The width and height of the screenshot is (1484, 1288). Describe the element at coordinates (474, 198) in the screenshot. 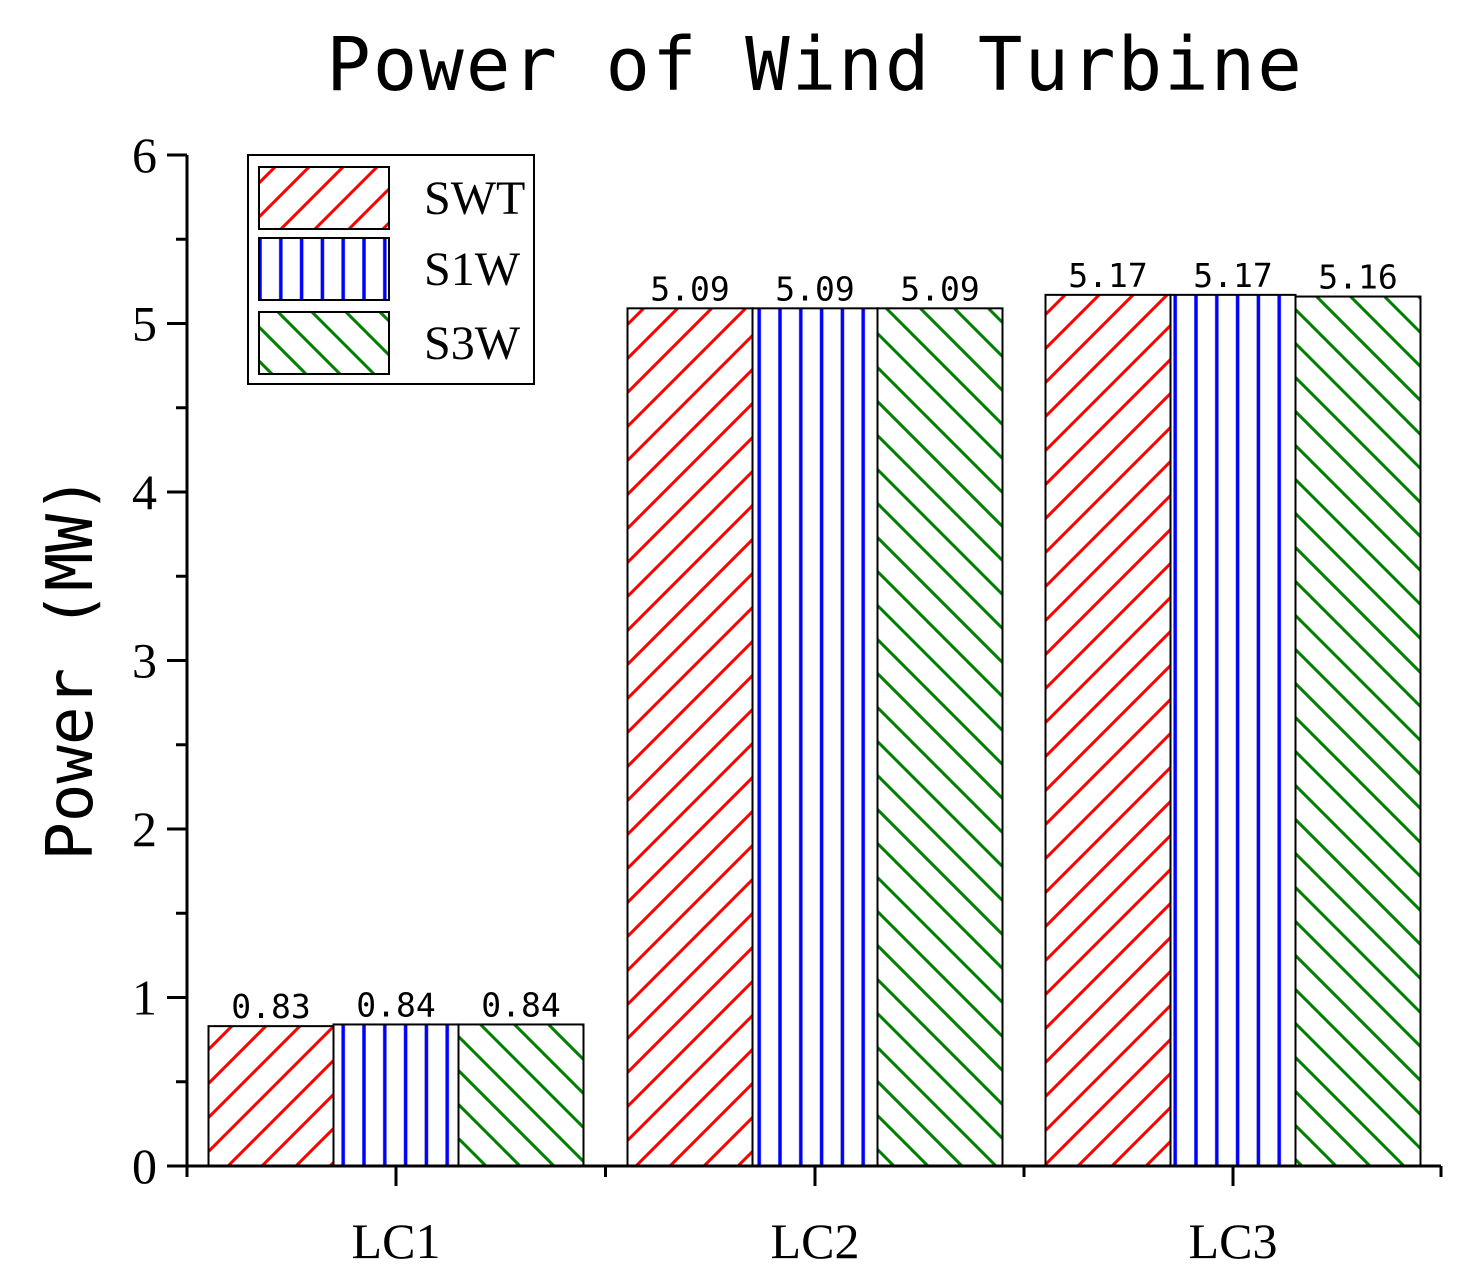

I see `legend-label-swt: SWT` at that location.